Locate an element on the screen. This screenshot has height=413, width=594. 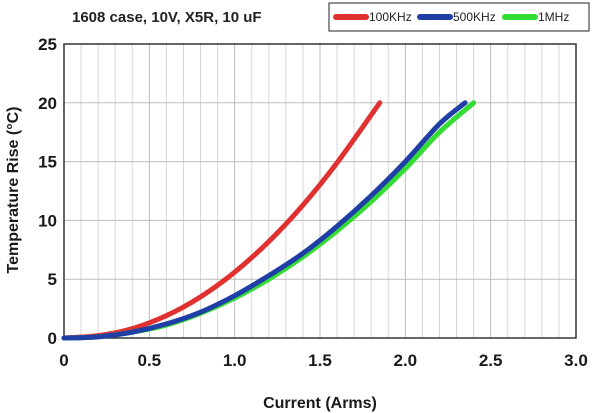
x-axis-title: Current (Arms) is located at coordinates (320, 403).